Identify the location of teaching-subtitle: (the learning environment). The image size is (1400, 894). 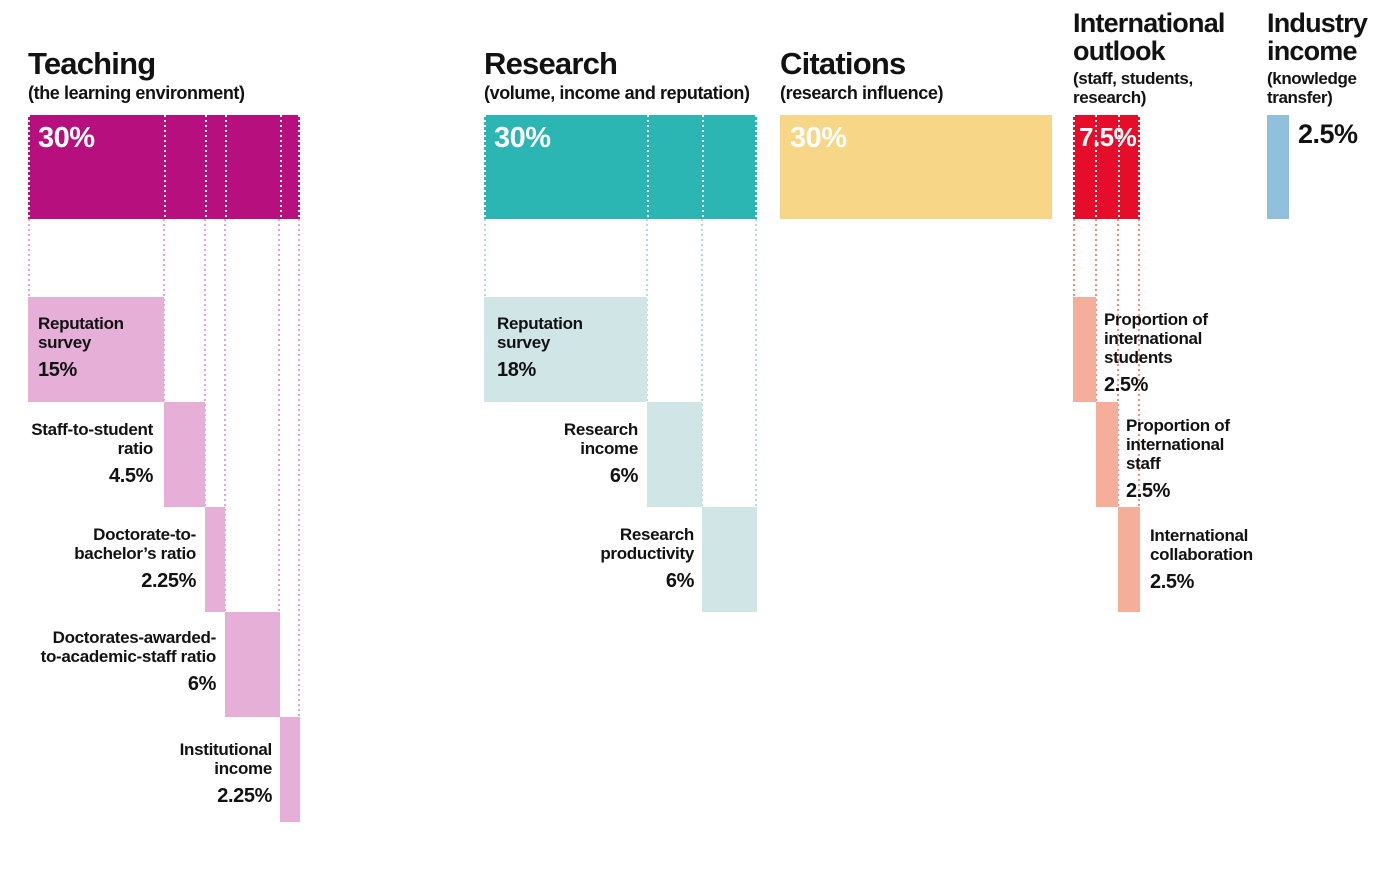
(136, 93).